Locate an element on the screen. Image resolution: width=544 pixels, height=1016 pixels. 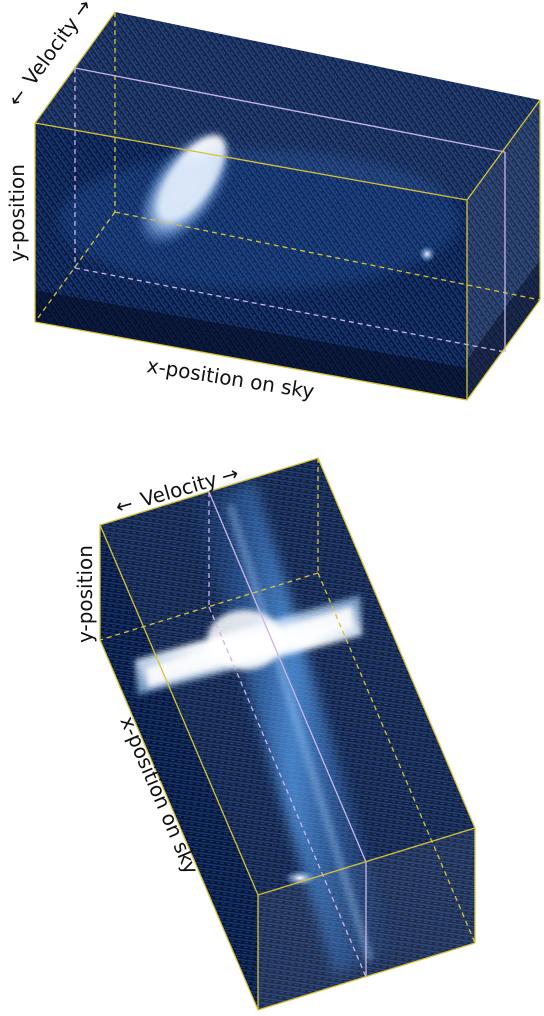
bottom-cube-front-face is located at coordinates (179, 767).